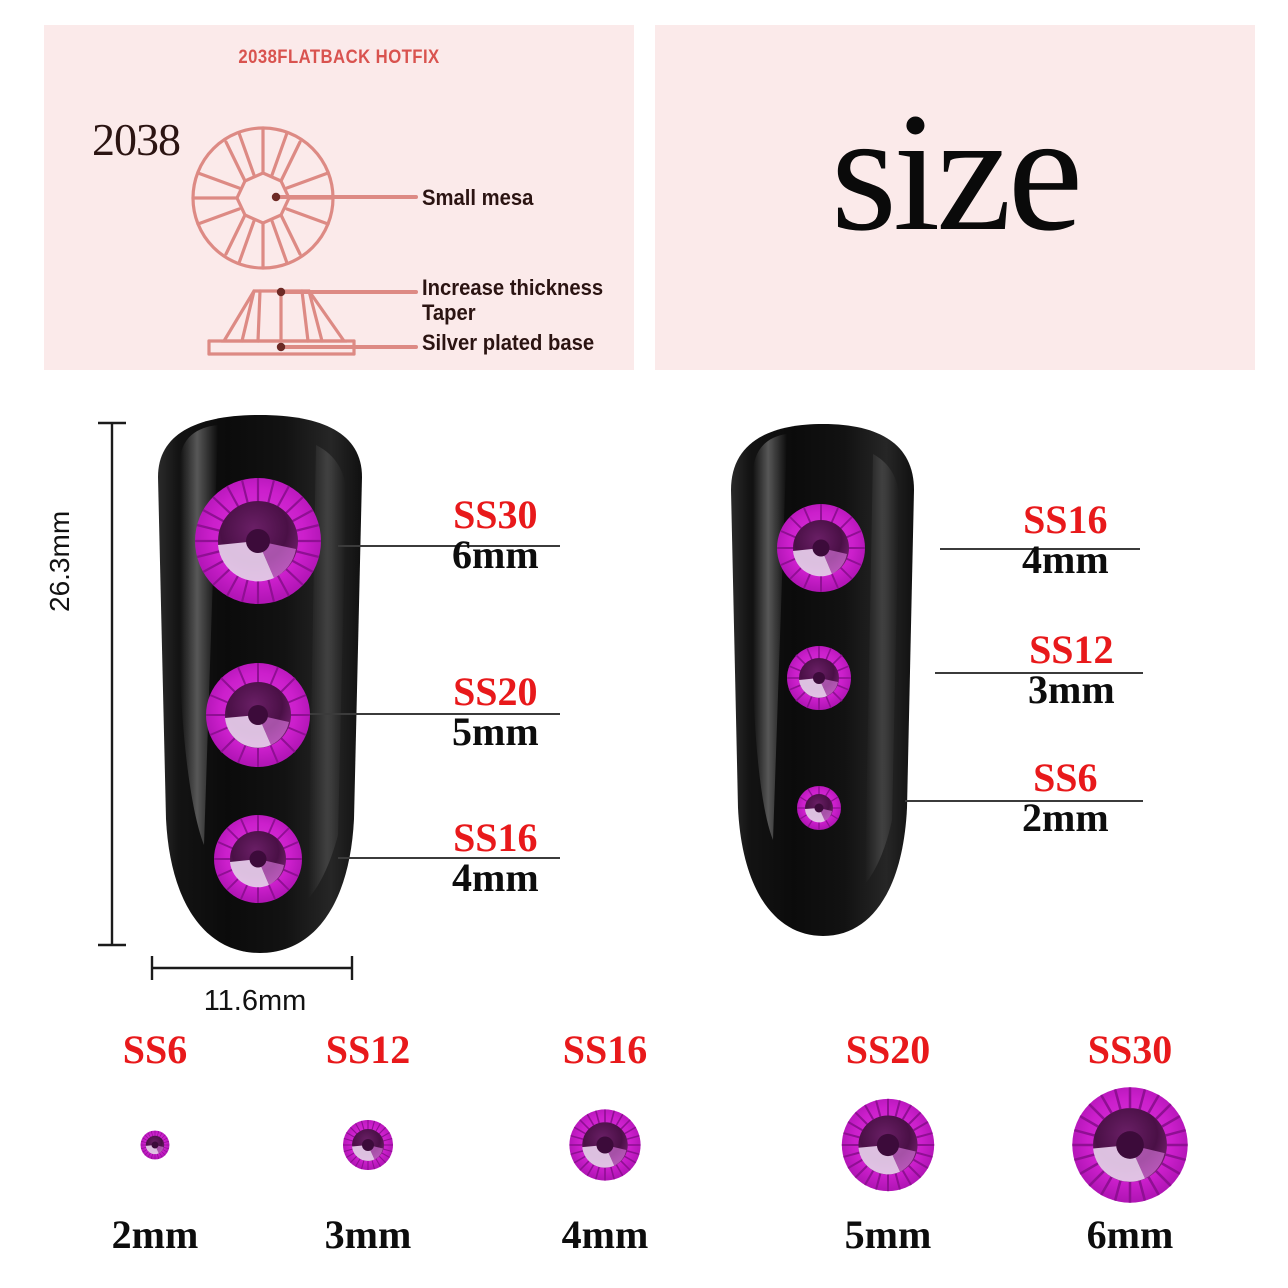  I want to click on stone-row-gem-ss20, so click(888, 1145).